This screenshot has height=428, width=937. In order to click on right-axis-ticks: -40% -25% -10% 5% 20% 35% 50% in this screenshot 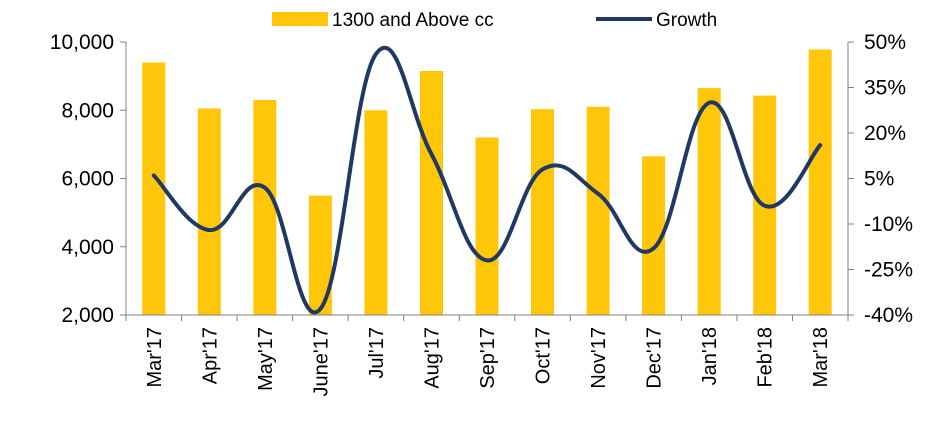, I will do `click(880, 179)`.